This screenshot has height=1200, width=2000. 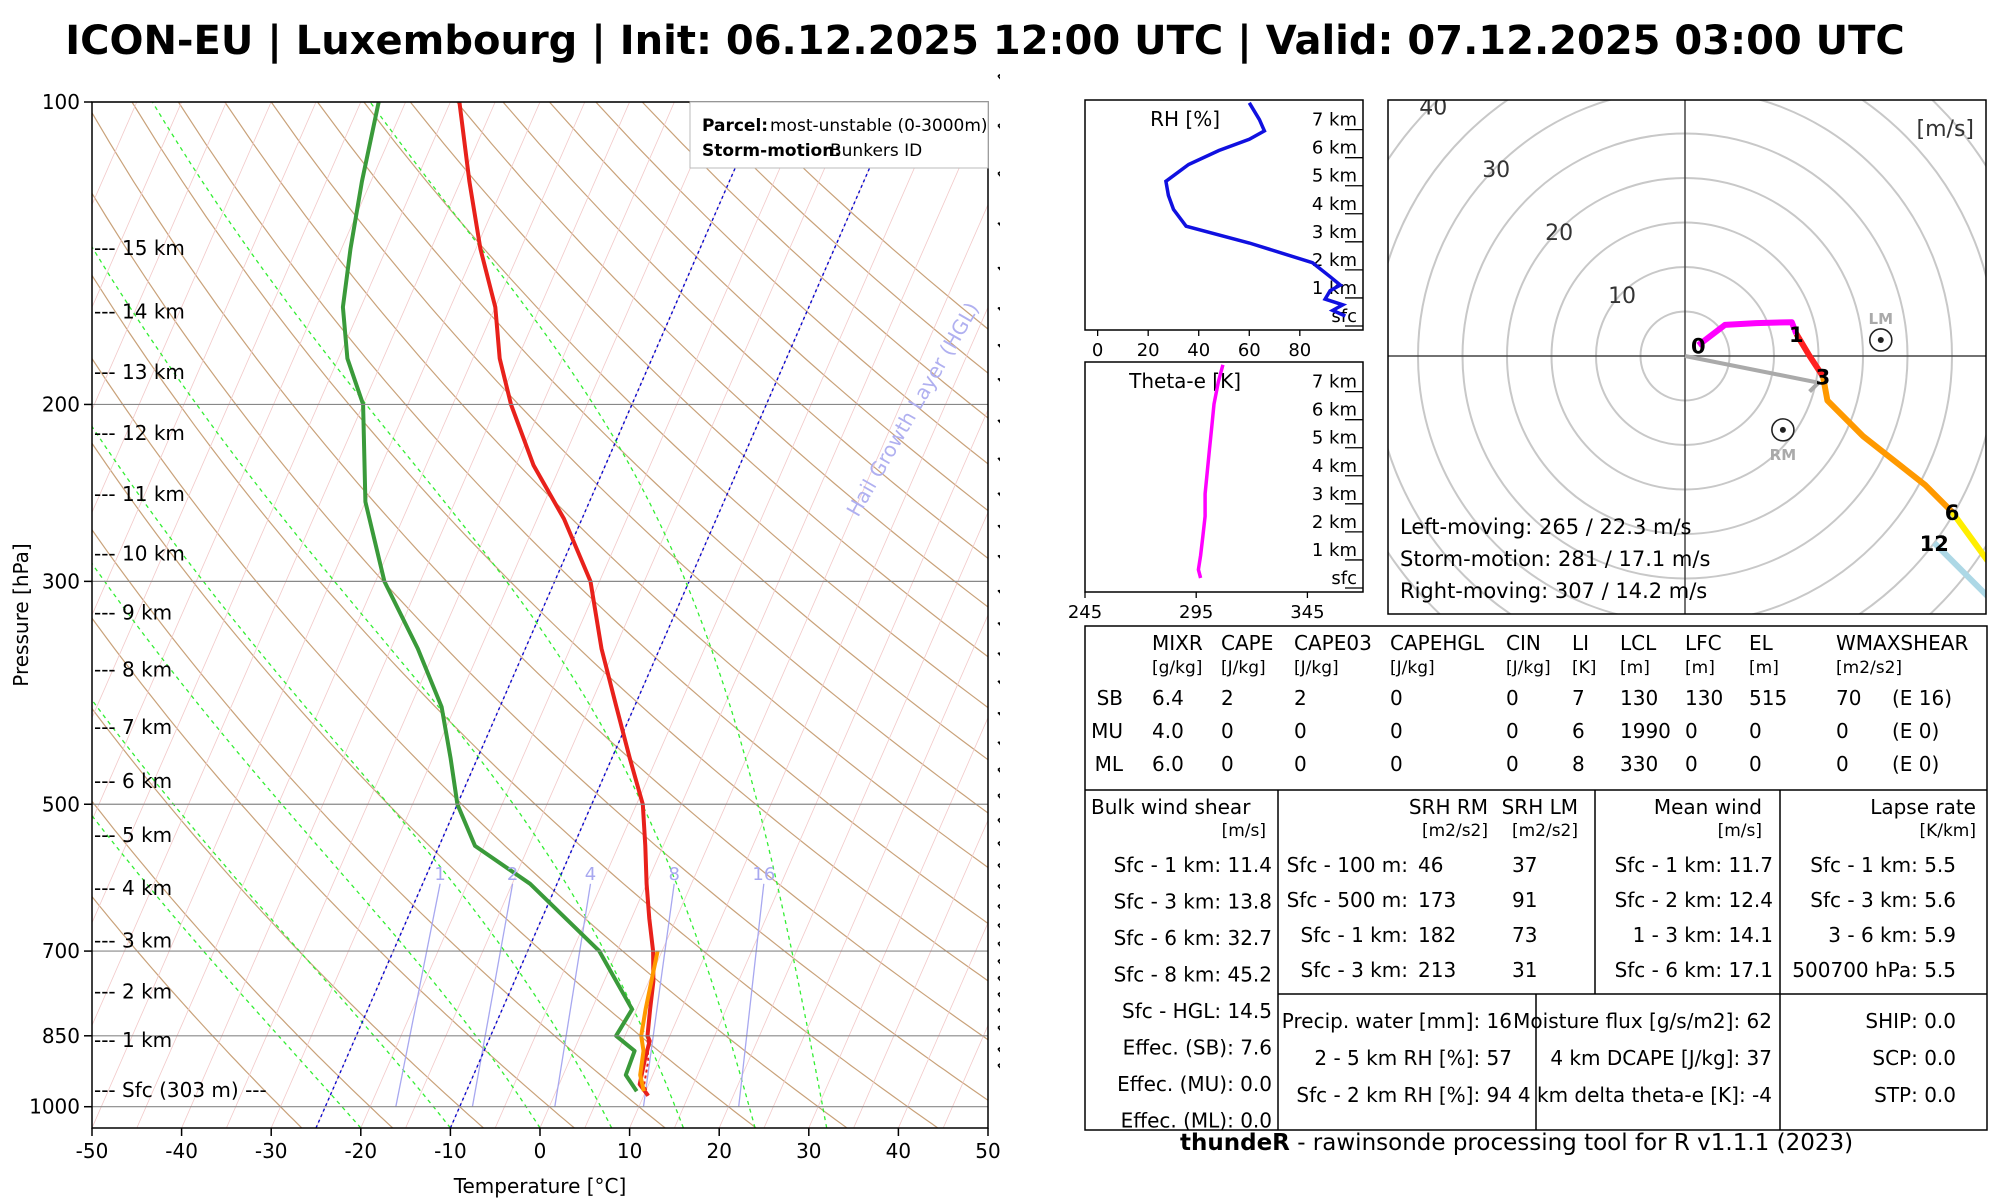 What do you see at coordinates (1334, 550) in the screenshot?
I see `theta-e-profile-height-label: 1 km` at bounding box center [1334, 550].